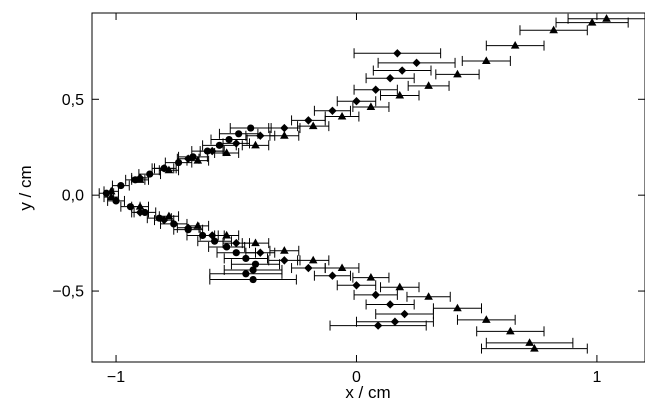 This screenshot has height=403, width=645. What do you see at coordinates (116, 377) in the screenshot?
I see `x-tick-label: −1` at bounding box center [116, 377].